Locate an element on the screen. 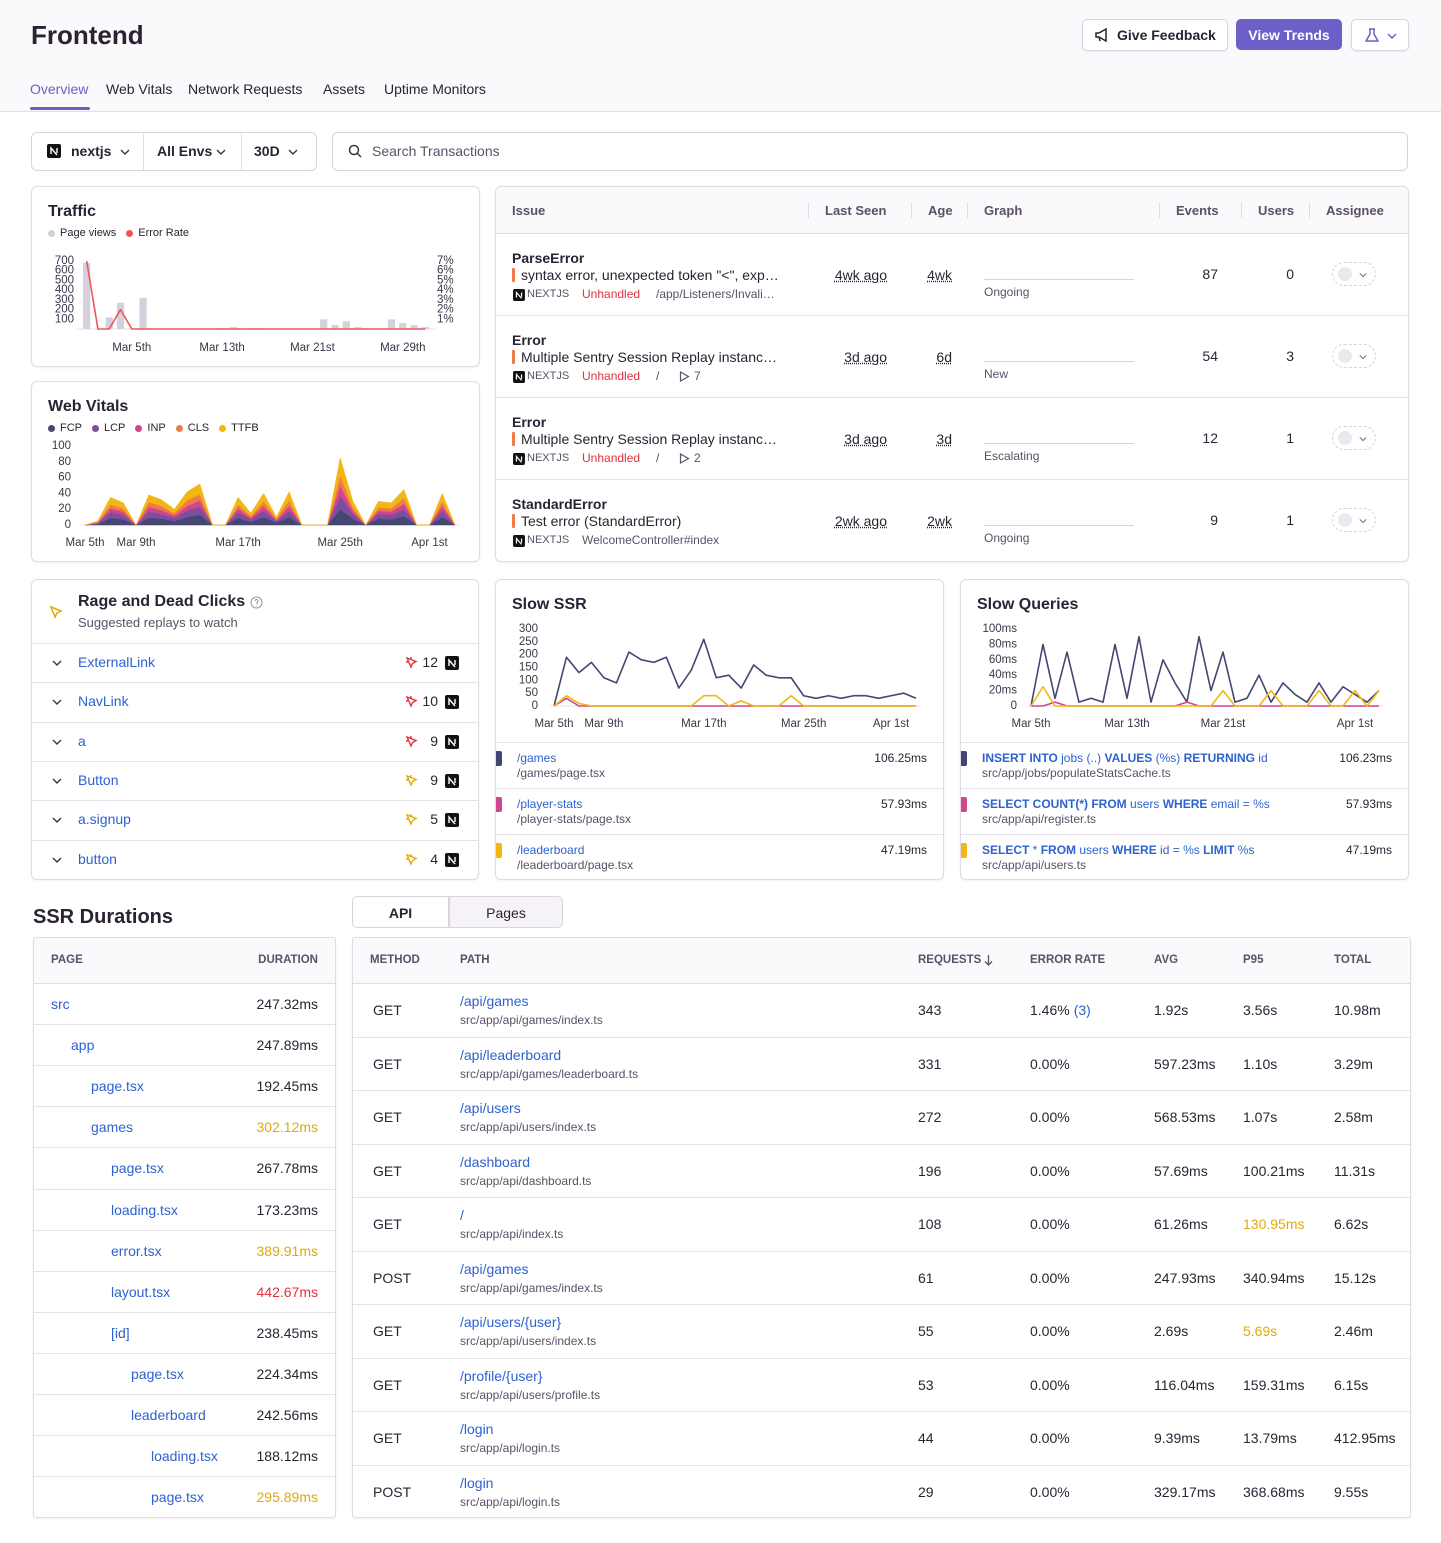  page-name: games is located at coordinates (112, 1127).